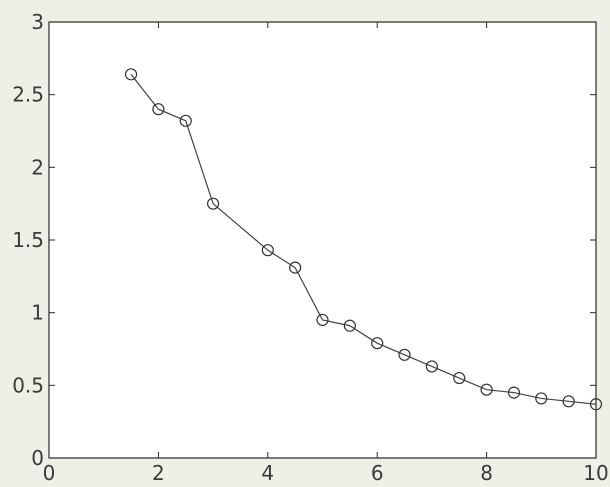 The image size is (610, 487). I want to click on x-tick-label: 8, so click(486, 473).